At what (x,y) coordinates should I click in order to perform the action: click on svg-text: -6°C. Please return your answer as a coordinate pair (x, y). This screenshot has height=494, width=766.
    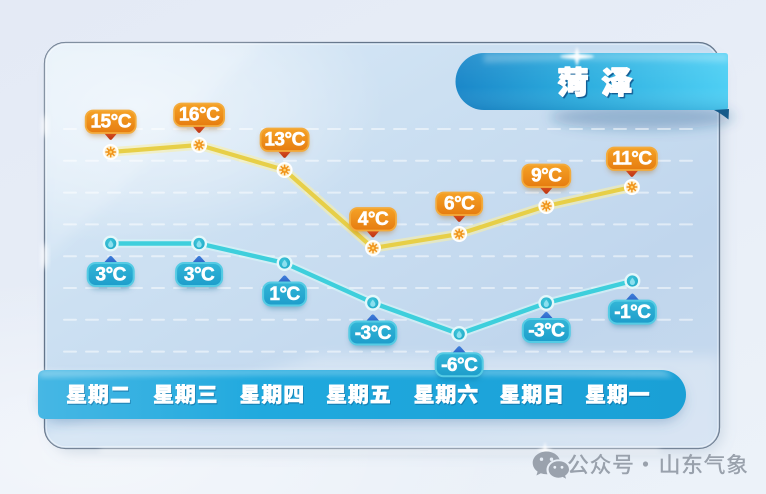
    Looking at the image, I should click on (459, 365).